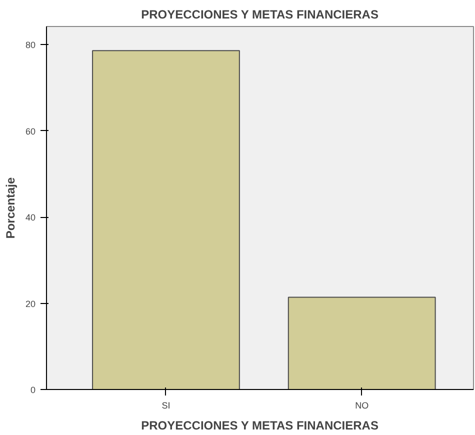 The image size is (475, 435). Describe the element at coordinates (30, 303) in the screenshot. I see `y-tick-label: 20` at that location.